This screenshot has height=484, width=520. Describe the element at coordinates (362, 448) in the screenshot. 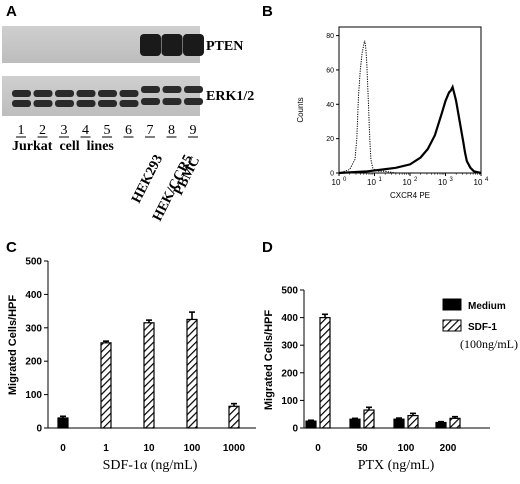

I see `d-x-tick-label: 50` at that location.